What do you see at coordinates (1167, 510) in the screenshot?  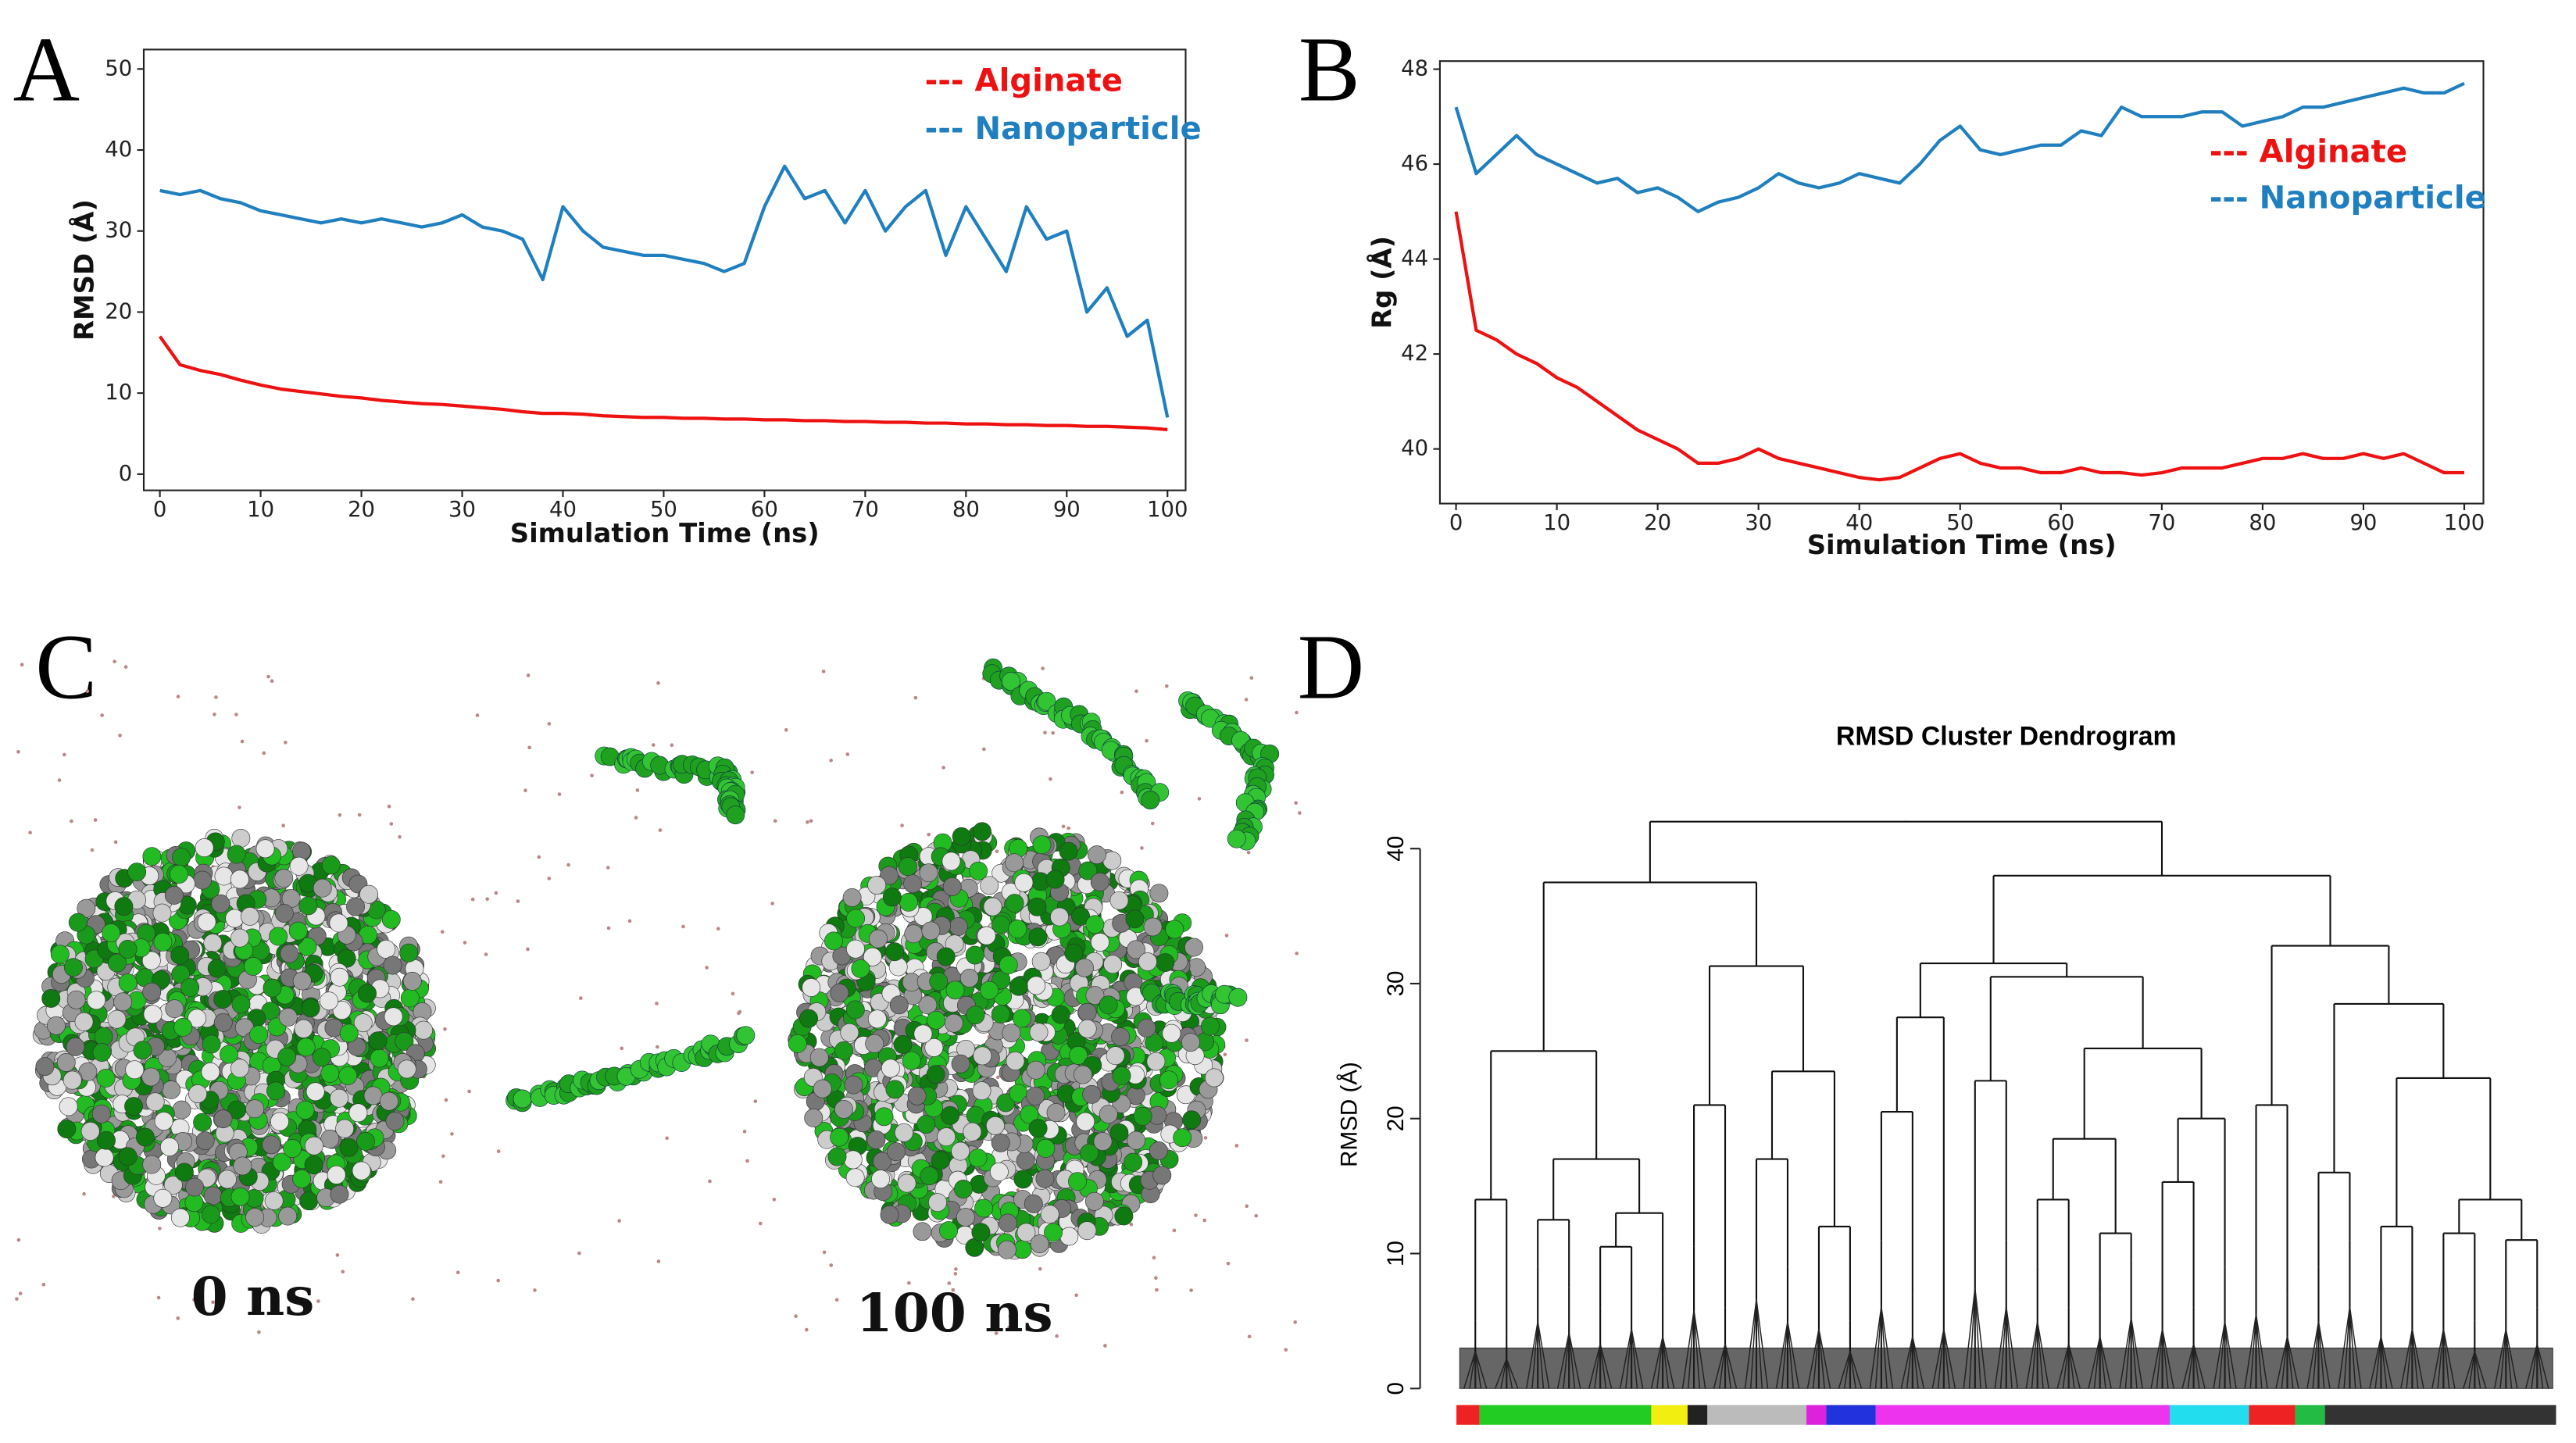 I see `x-tick-label: 100` at bounding box center [1167, 510].